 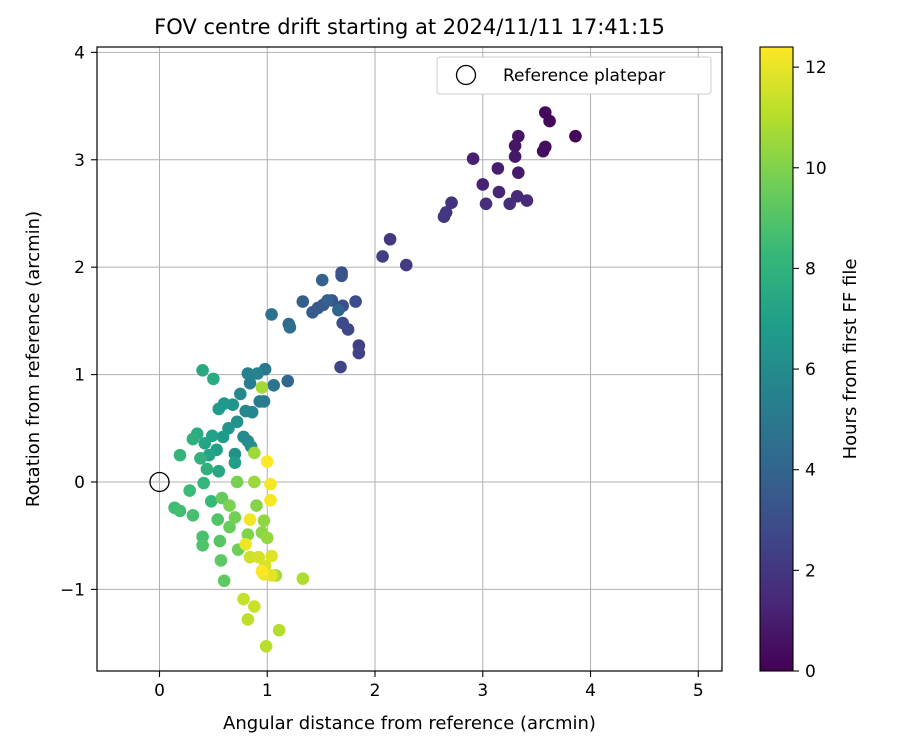 What do you see at coordinates (590, 691) in the screenshot?
I see `x-tick-label: 4` at bounding box center [590, 691].